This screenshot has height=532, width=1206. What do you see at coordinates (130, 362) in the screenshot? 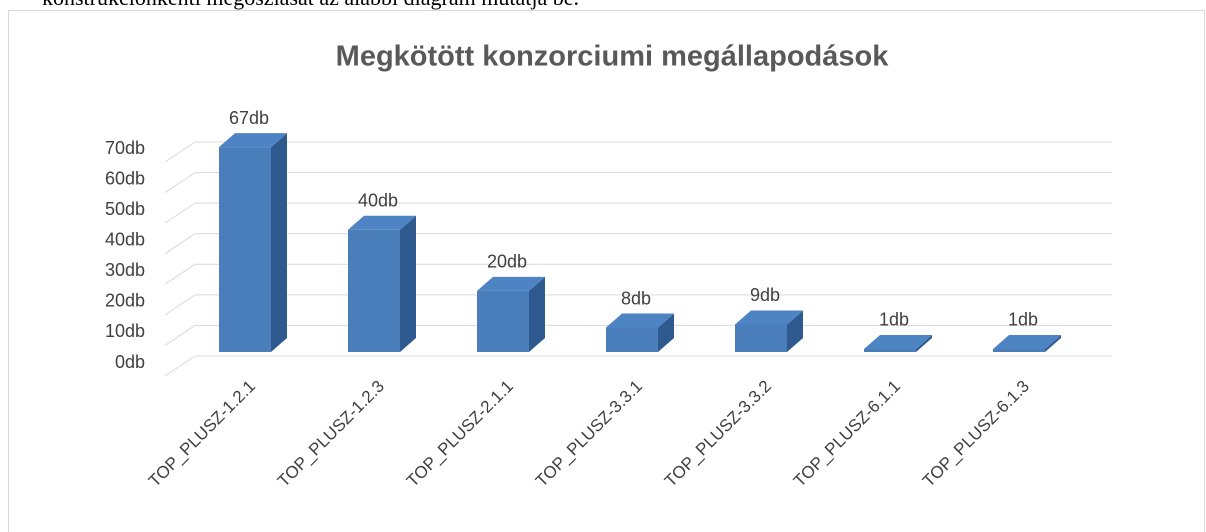
I see `y-tick-label: 0db` at bounding box center [130, 362].